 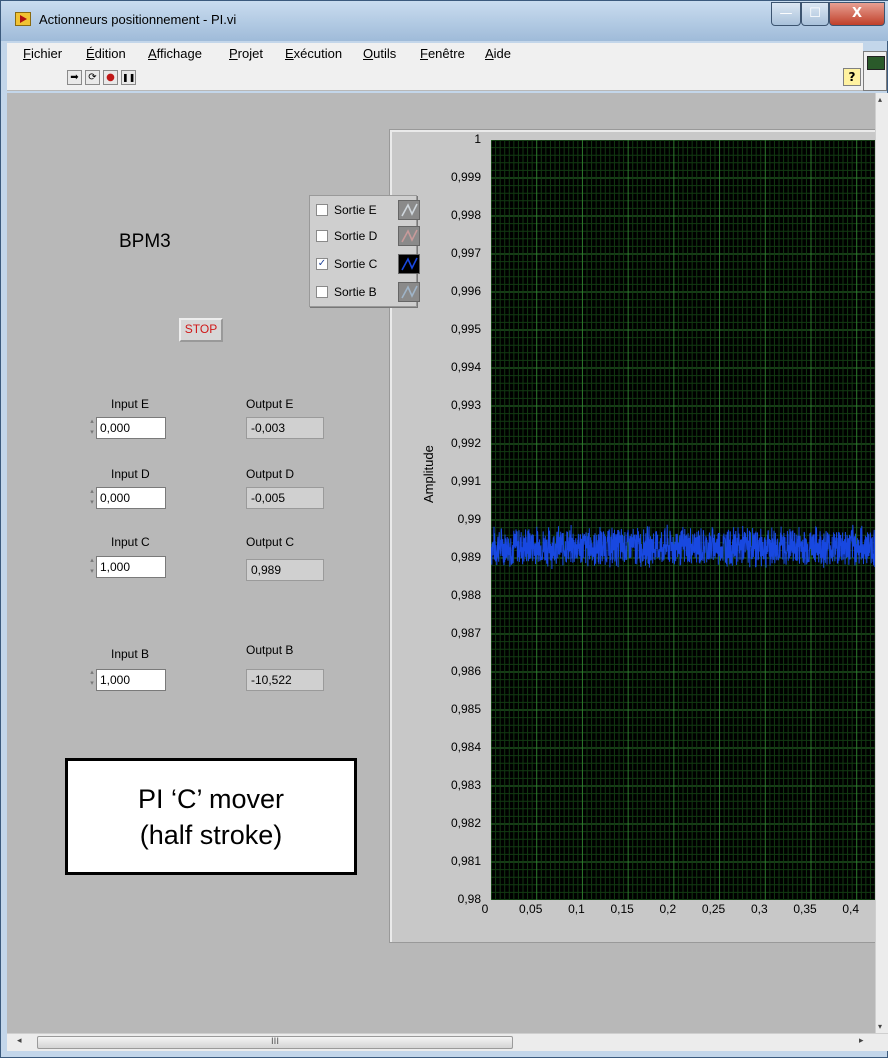 I want to click on horizontal-scrollbar: ◂ III ▸, so click(x=447, y=1042).